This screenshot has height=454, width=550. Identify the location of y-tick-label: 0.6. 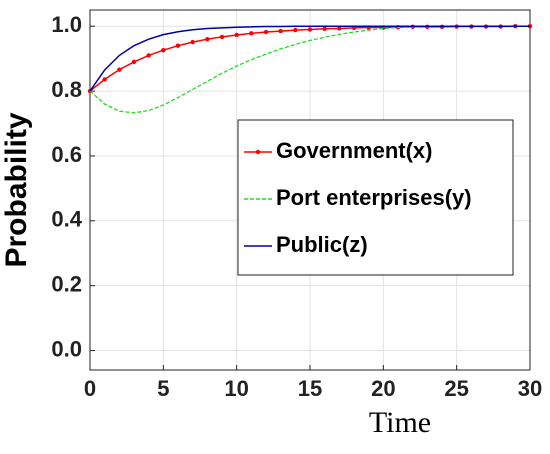
(66, 154).